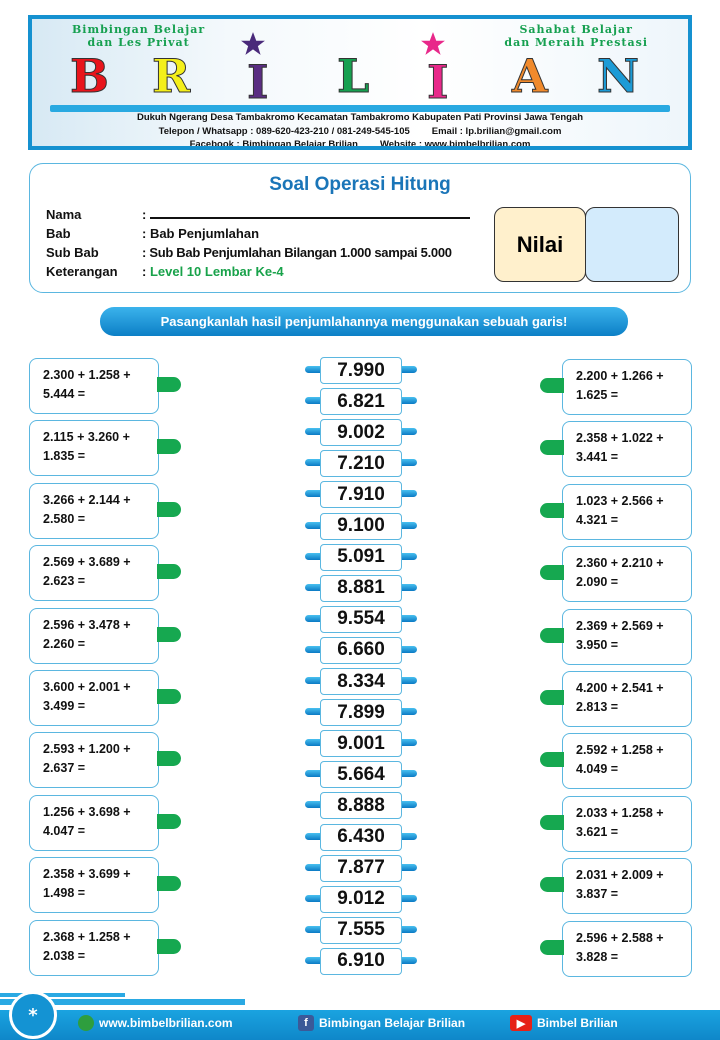 This screenshot has width=720, height=1040. What do you see at coordinates (94, 698) in the screenshot?
I see `question-box-left: 3.600 + 2.001 + 3.499 =` at bounding box center [94, 698].